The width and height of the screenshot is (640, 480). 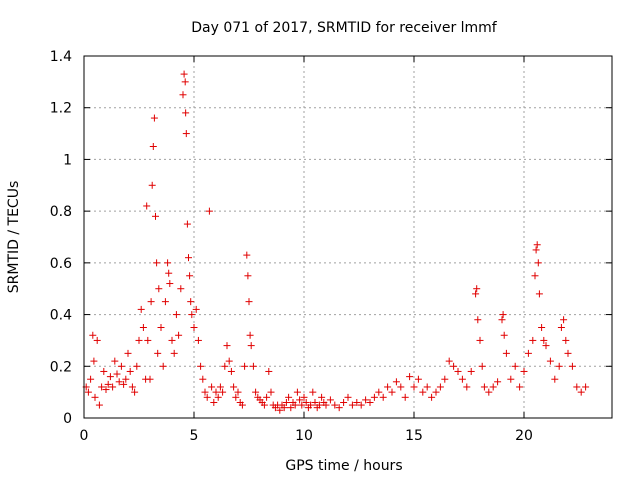 I want to click on x-axis-label: GPS time / hours, so click(x=343, y=466).